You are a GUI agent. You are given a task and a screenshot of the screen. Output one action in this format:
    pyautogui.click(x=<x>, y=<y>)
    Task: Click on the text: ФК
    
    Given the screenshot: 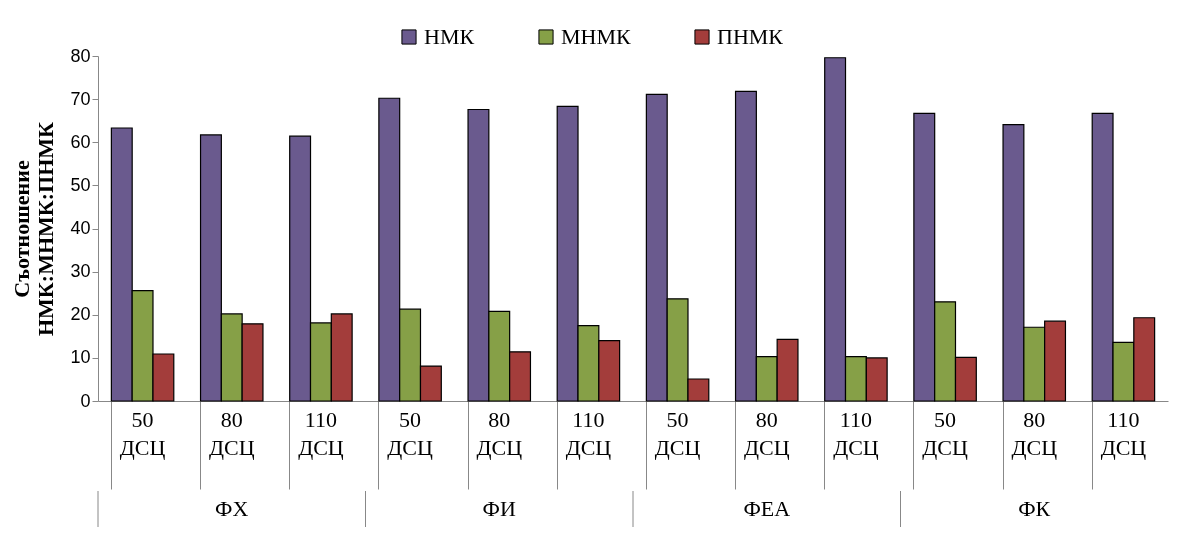 What is the action you would take?
    pyautogui.click(x=1034, y=508)
    